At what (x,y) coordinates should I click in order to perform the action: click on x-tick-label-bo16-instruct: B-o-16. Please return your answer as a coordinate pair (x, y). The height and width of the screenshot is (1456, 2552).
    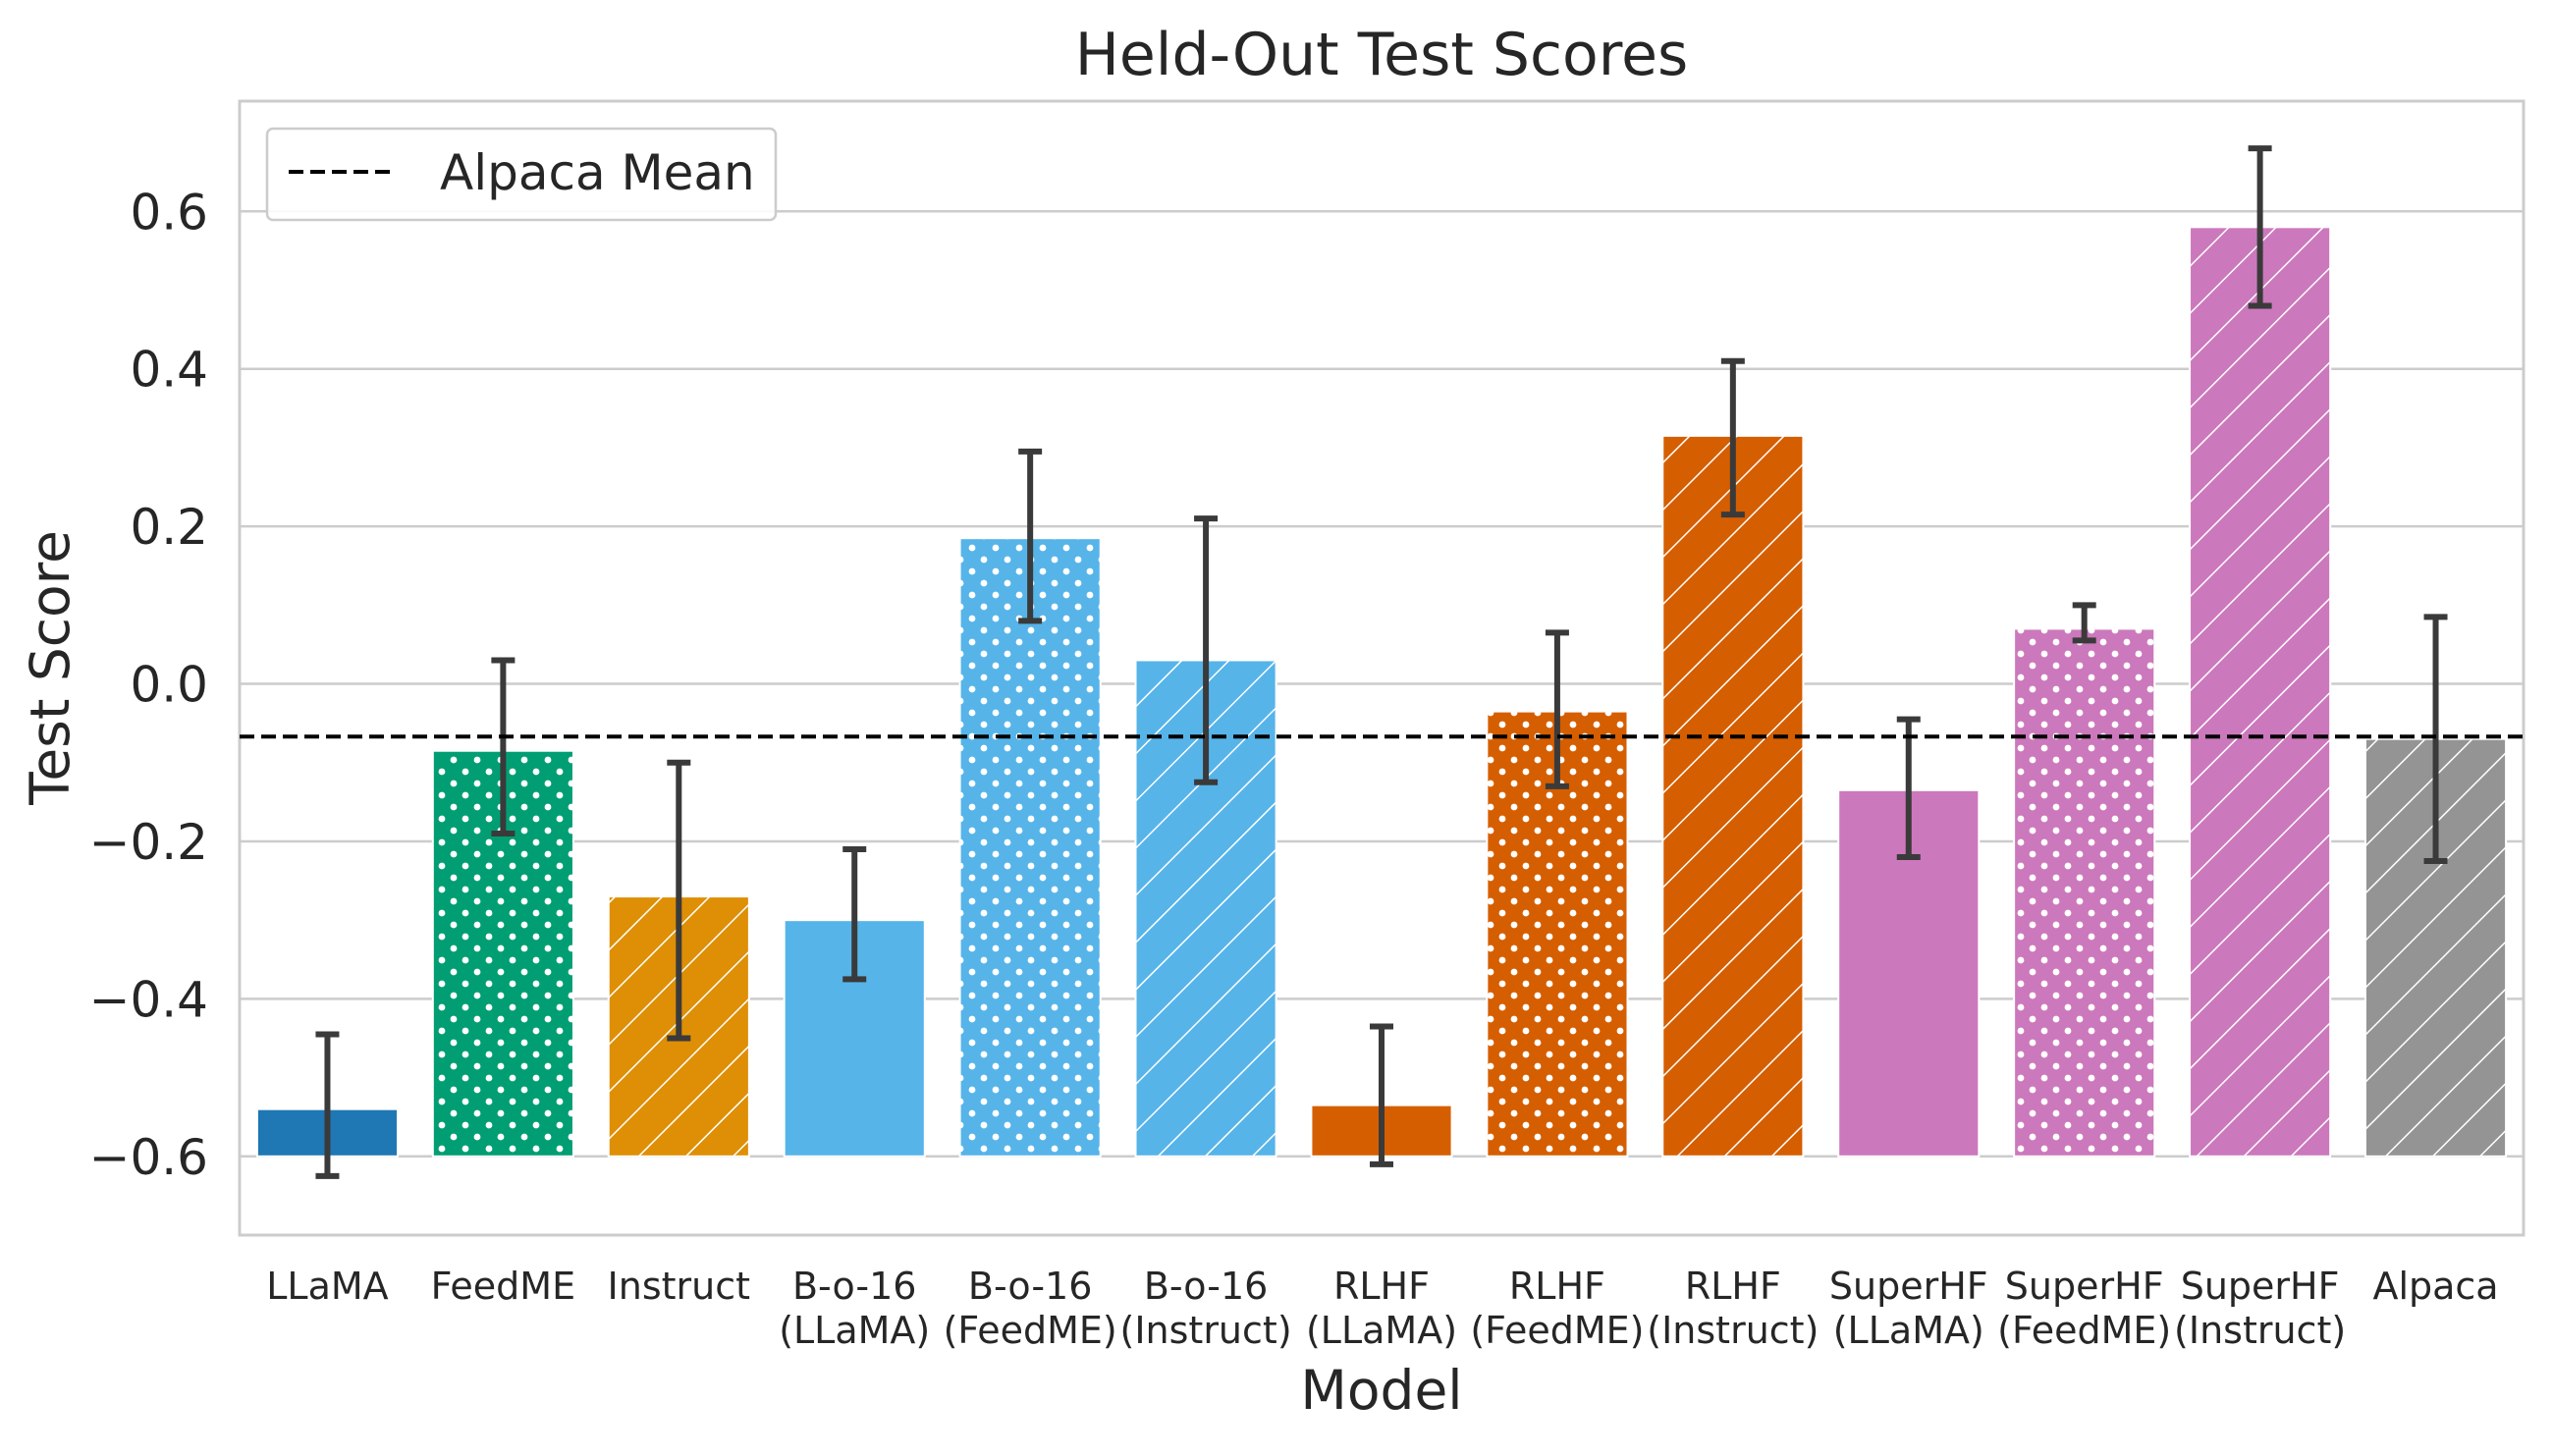
    Looking at the image, I should click on (1207, 1286).